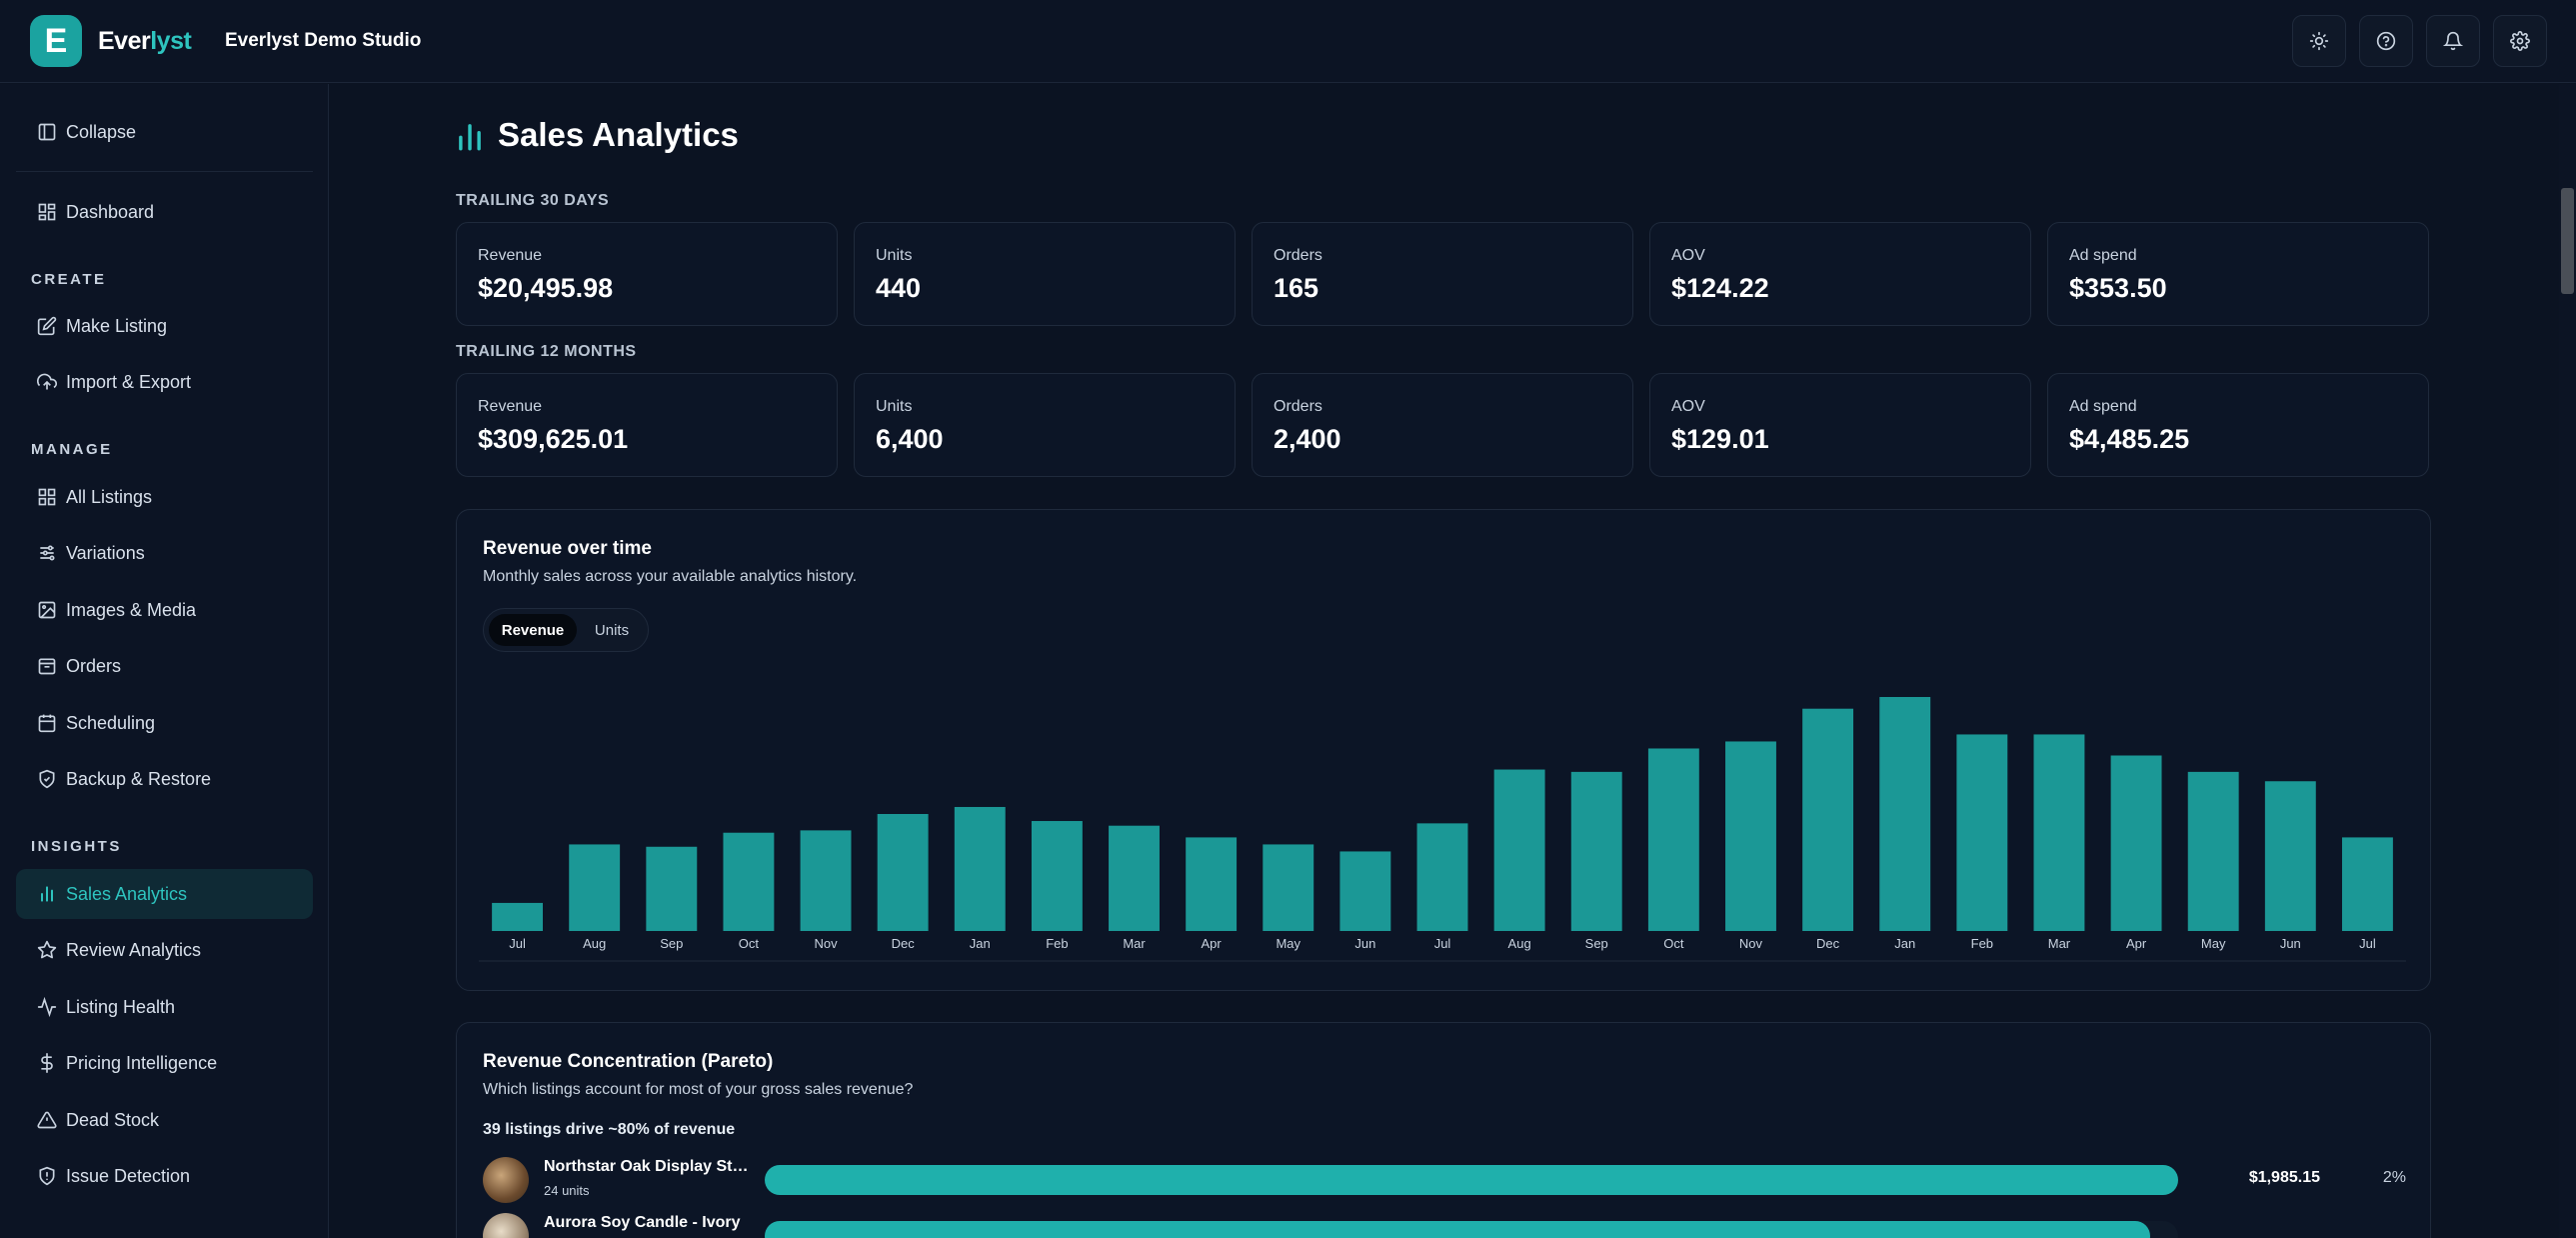 This screenshot has width=2576, height=1238. I want to click on sidebar-item-dashboard: Dashboard, so click(164, 212).